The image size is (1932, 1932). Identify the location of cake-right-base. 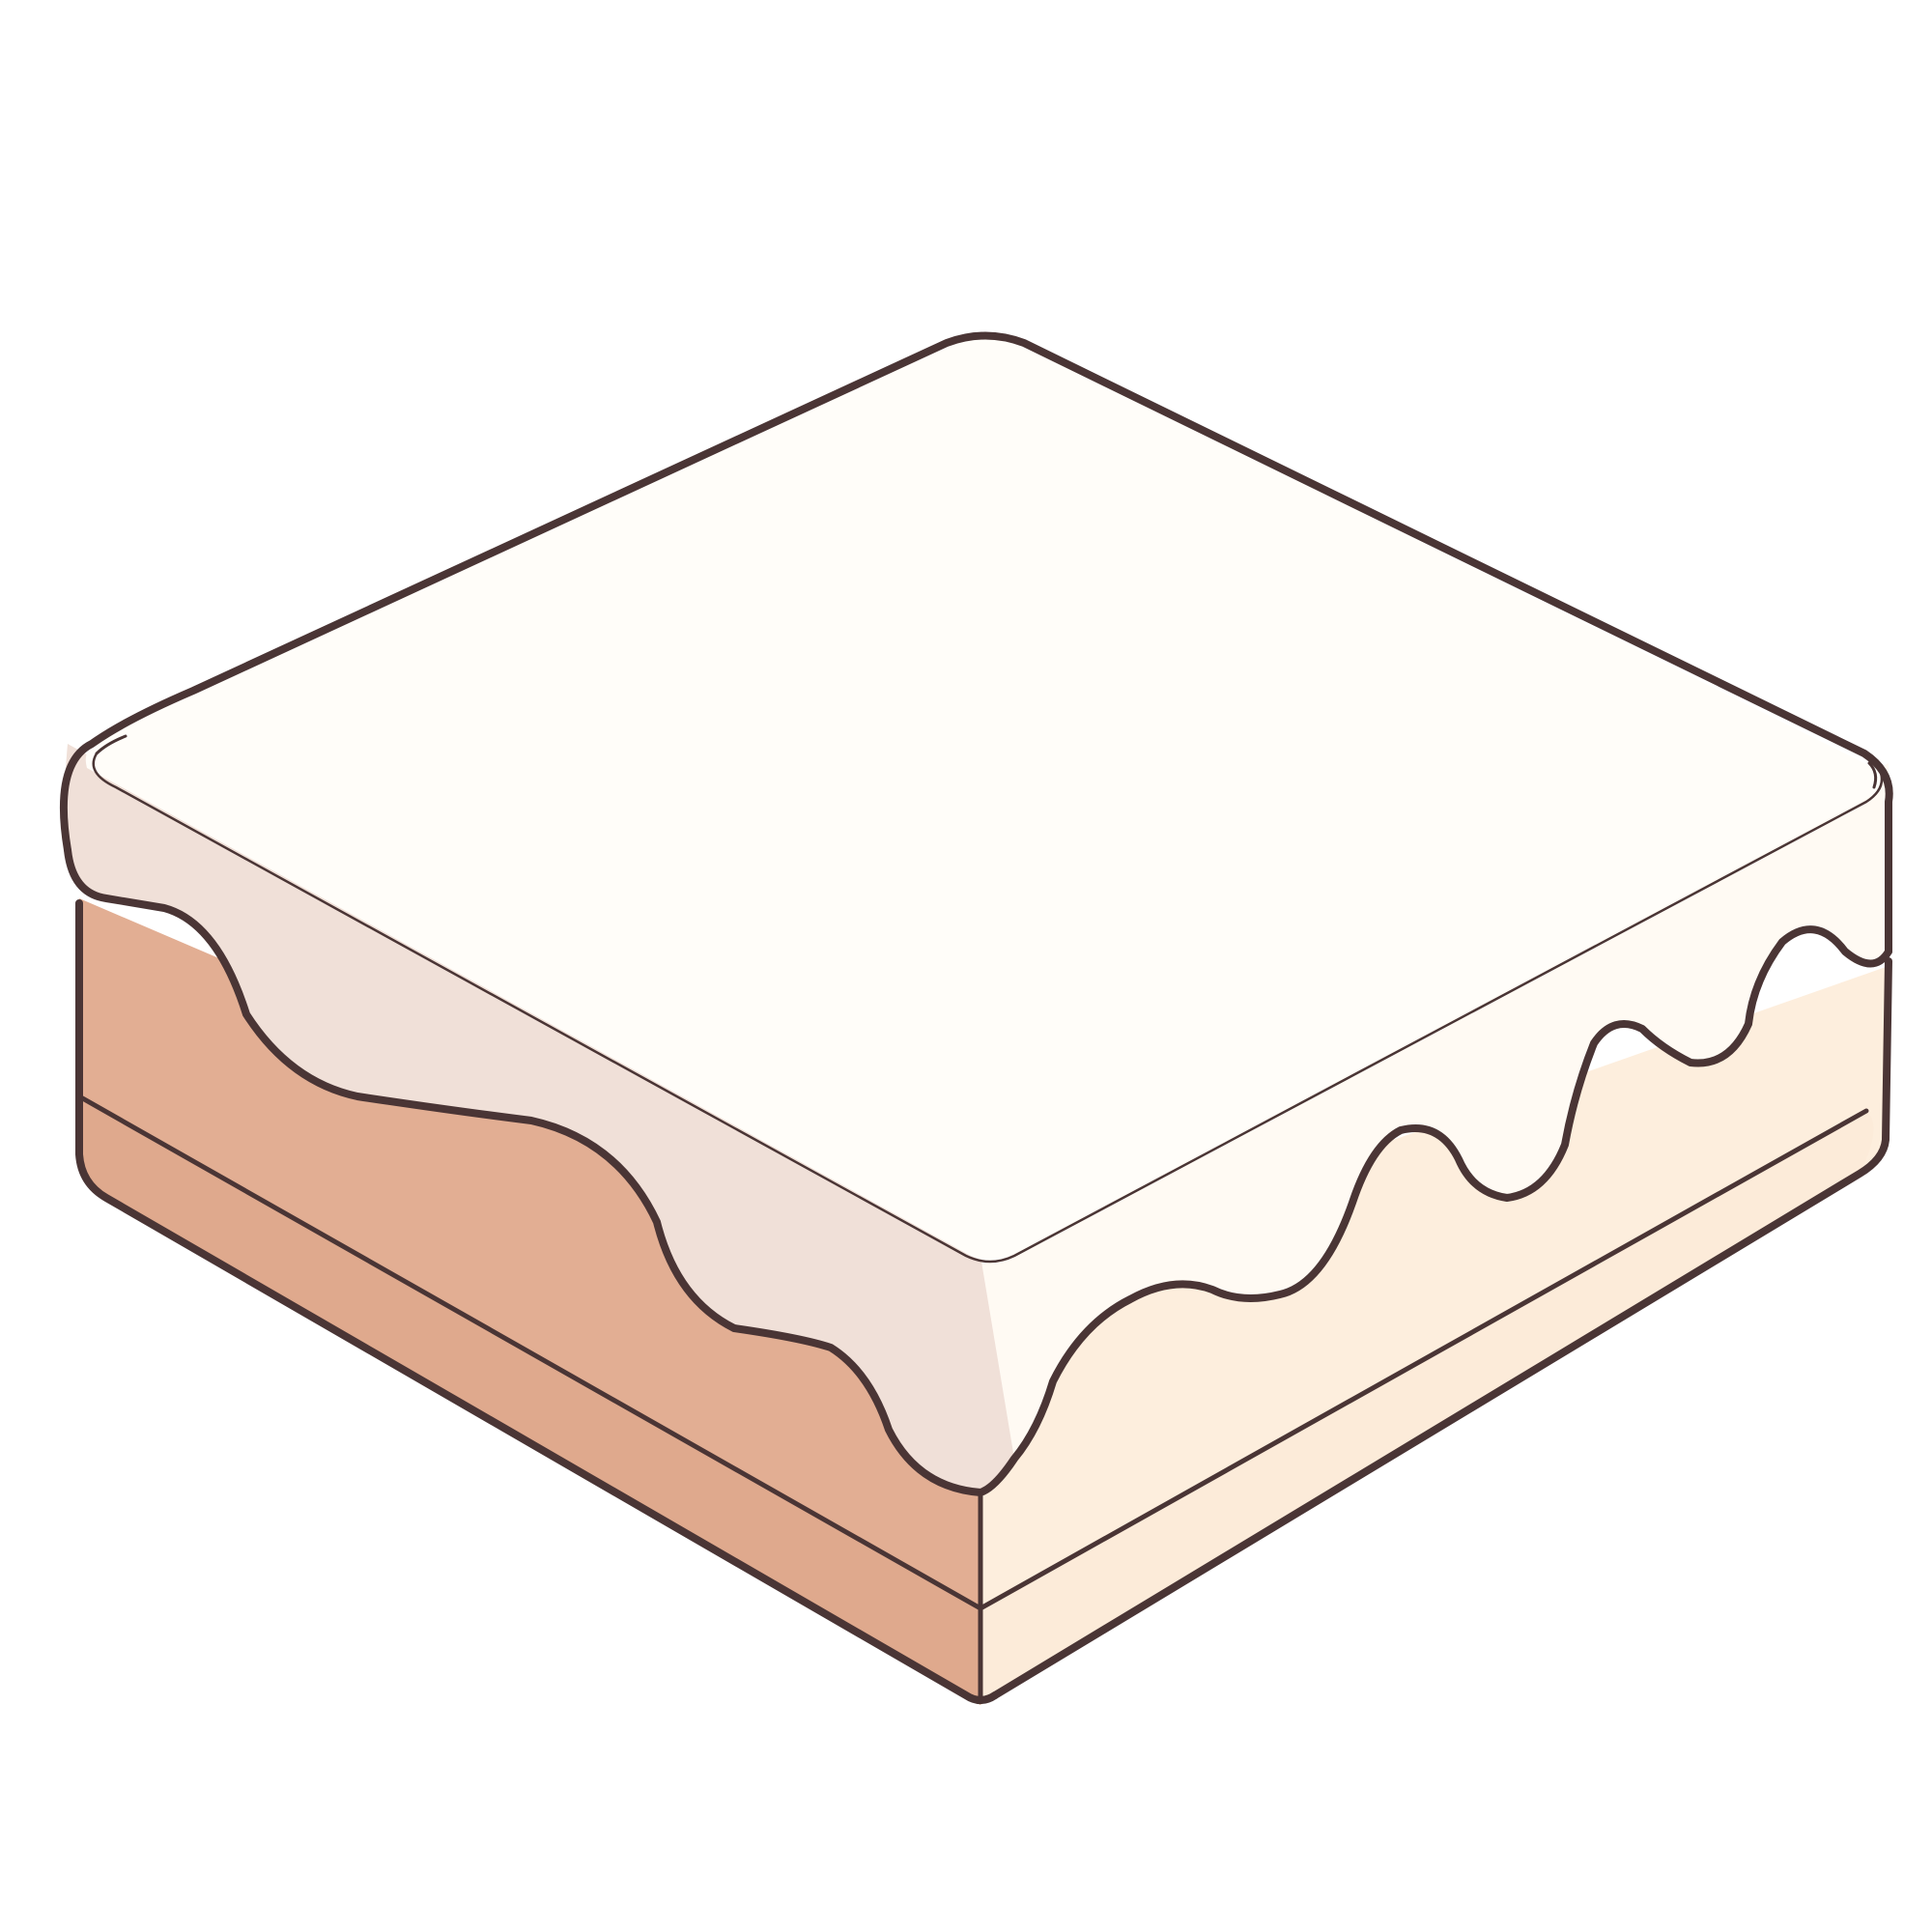
(1427, 1408).